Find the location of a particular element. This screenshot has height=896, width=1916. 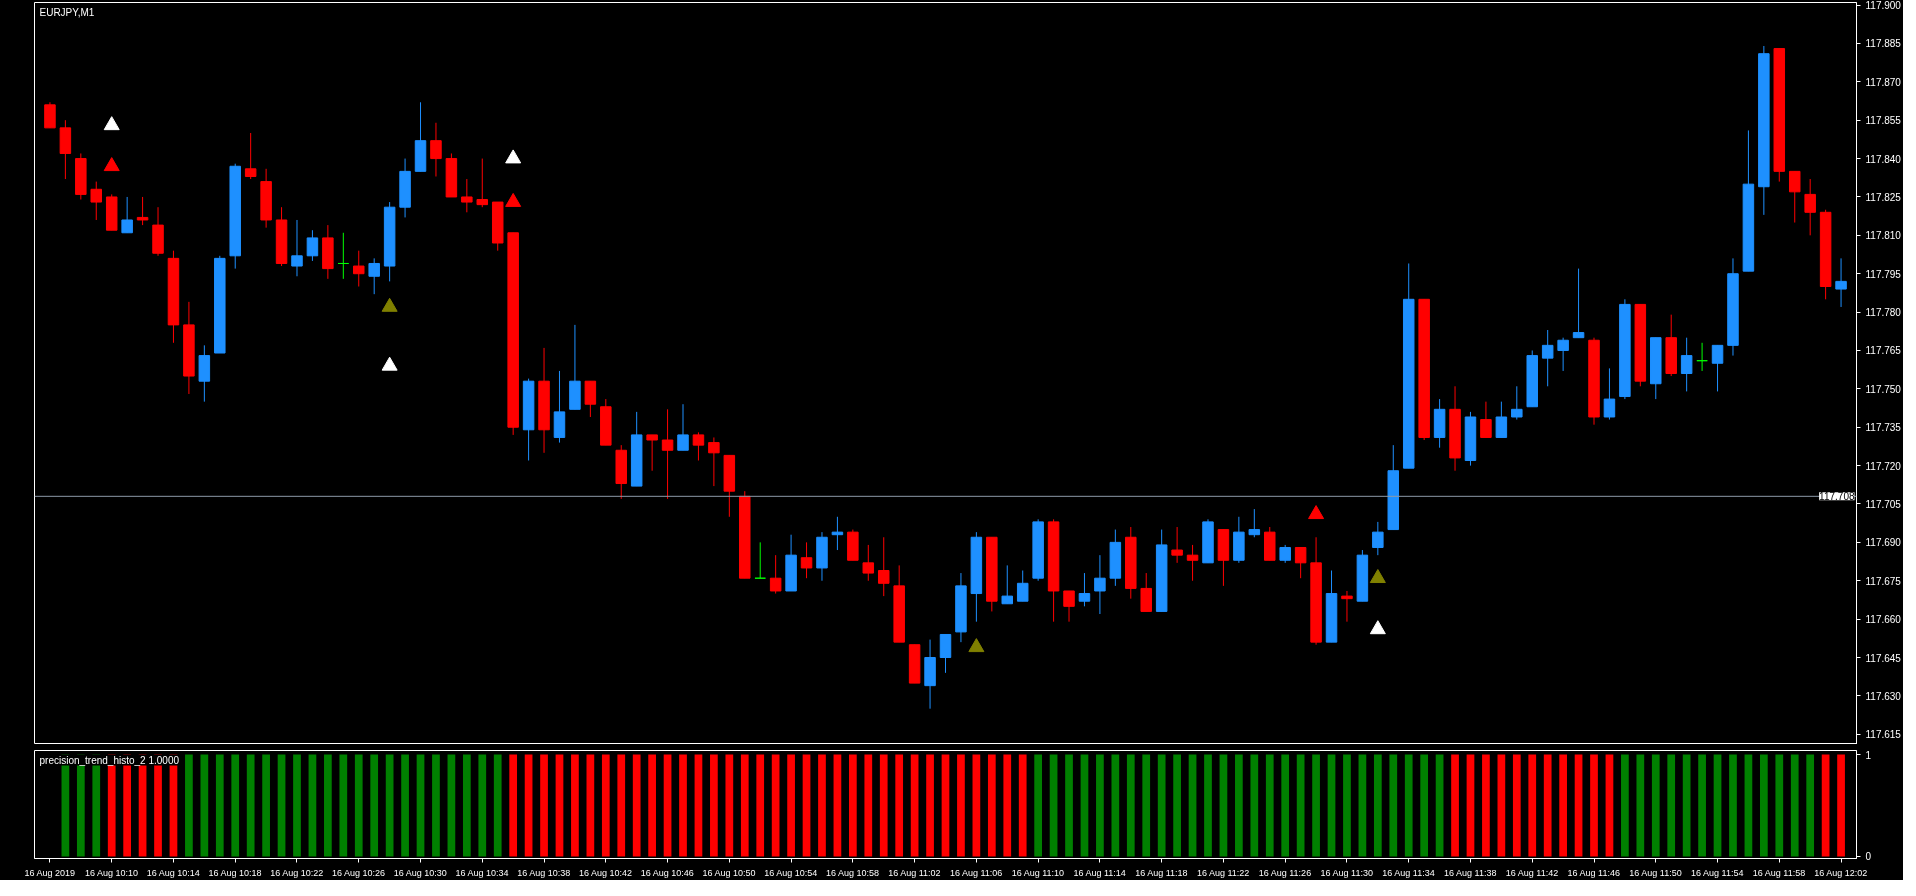

x-tick-label: 16 Aug 11:10 is located at coordinates (1038, 872).